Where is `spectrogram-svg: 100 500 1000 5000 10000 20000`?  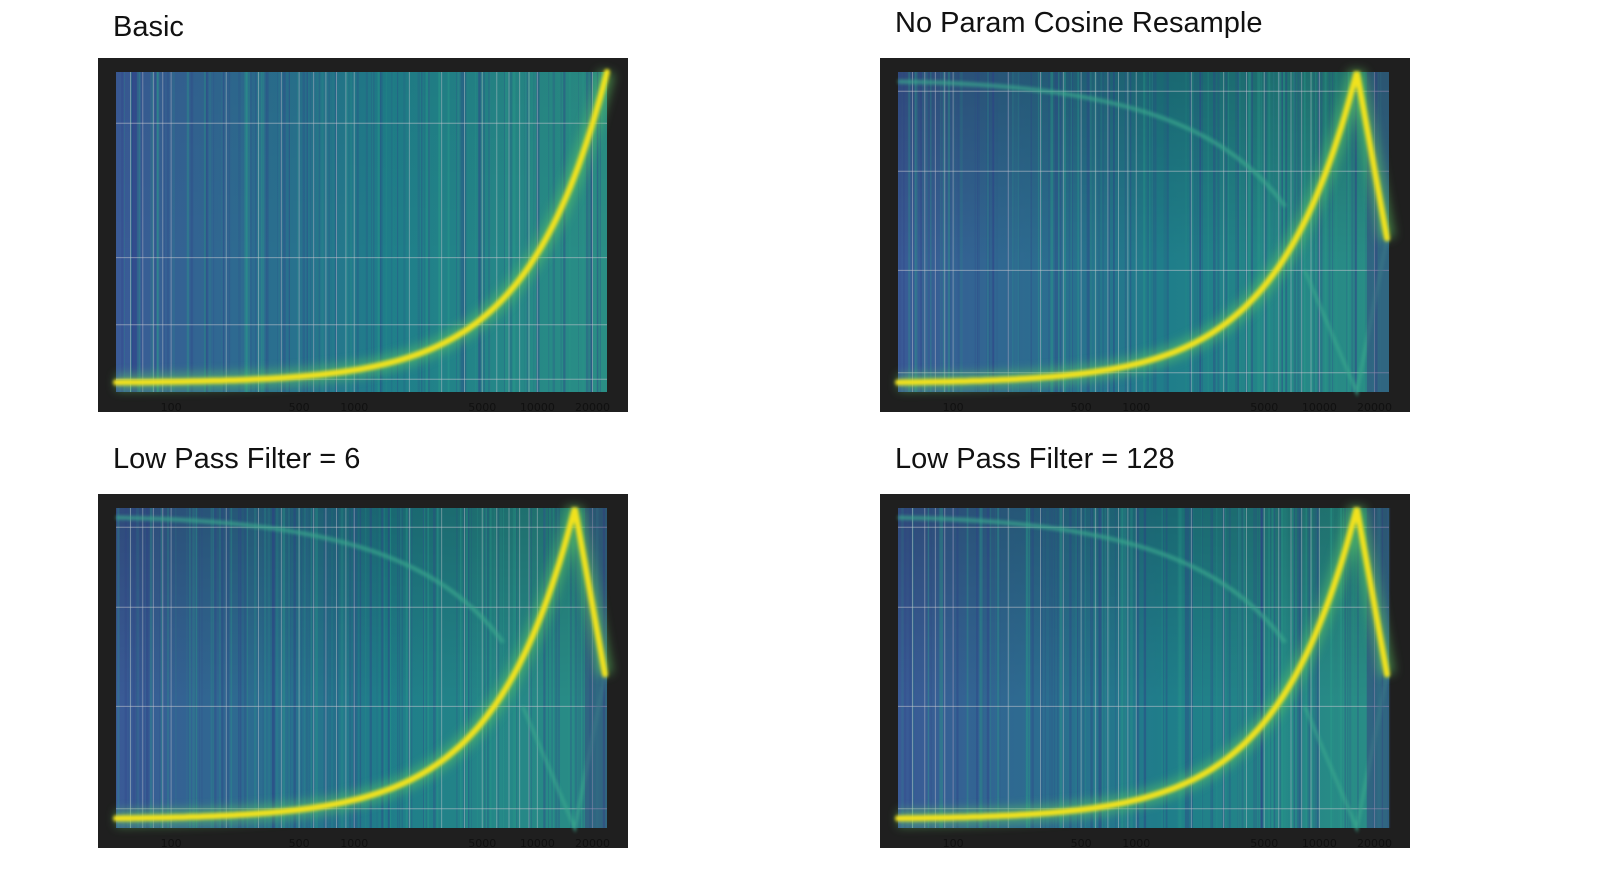 spectrogram-svg: 100 500 1000 5000 10000 20000 is located at coordinates (1145, 676).